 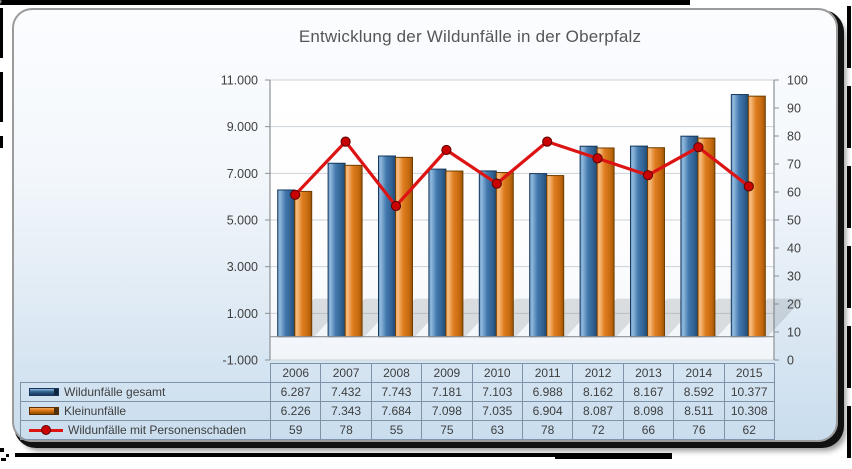 I want to click on legend-label: Kleinunfälle, so click(x=95, y=411).